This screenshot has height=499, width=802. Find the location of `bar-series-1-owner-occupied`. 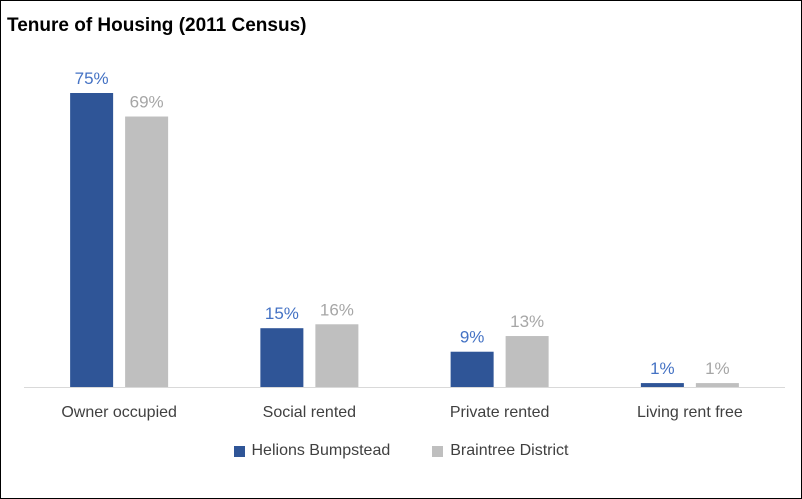

bar-series-1-owner-occupied is located at coordinates (92, 240).